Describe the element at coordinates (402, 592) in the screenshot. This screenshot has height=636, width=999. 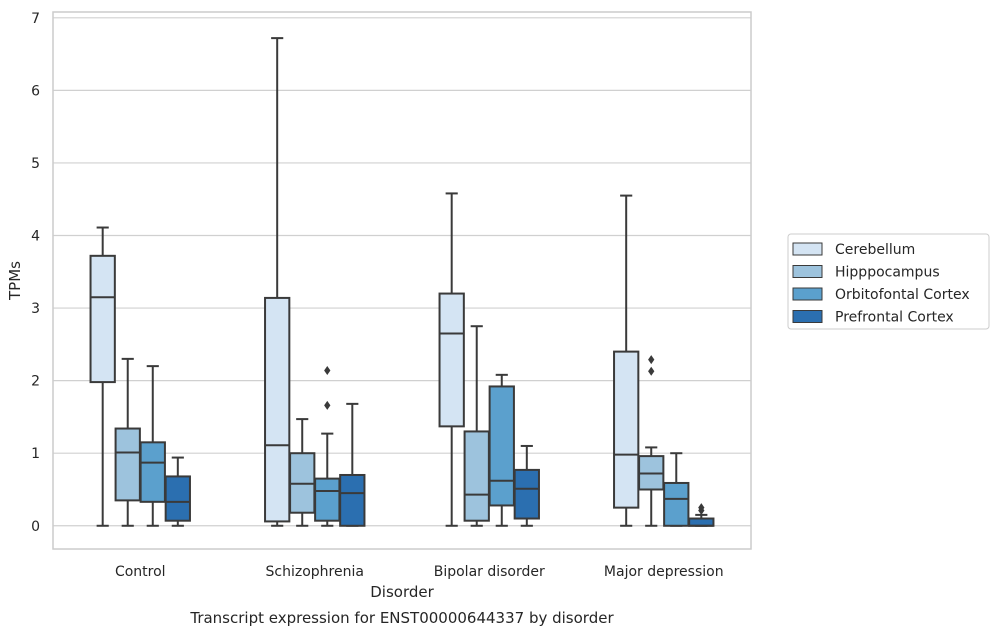
I see `x-axis-label: Disorder` at that location.